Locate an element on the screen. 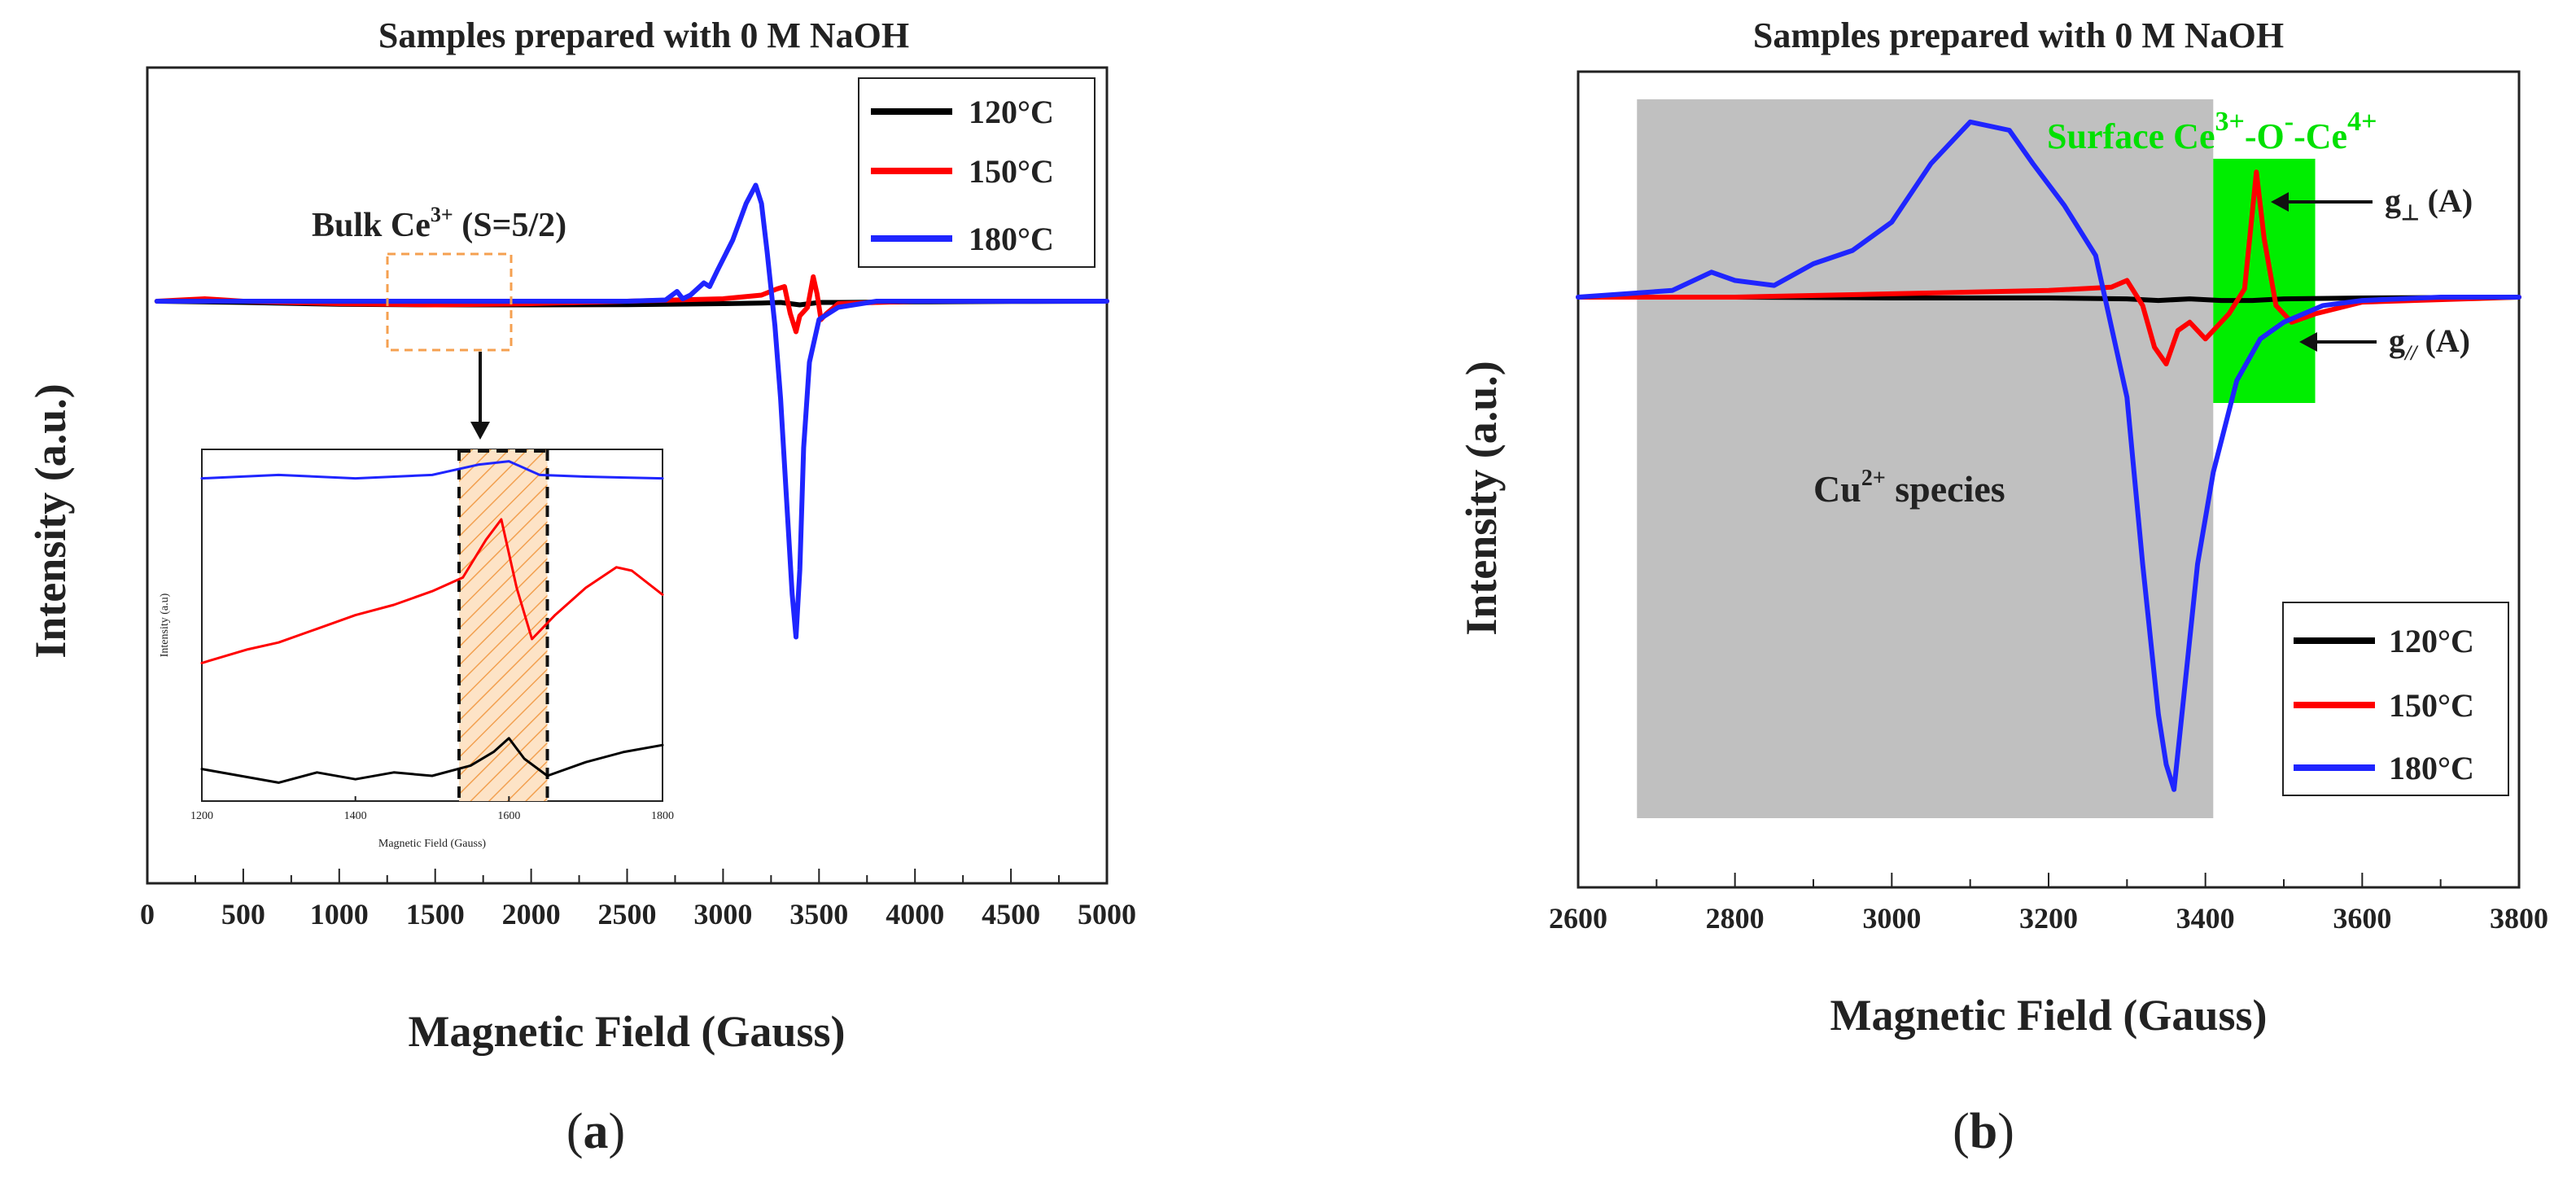 The image size is (2576, 1178). panel-b-x-tick-label-2600: 2600 is located at coordinates (1578, 919).